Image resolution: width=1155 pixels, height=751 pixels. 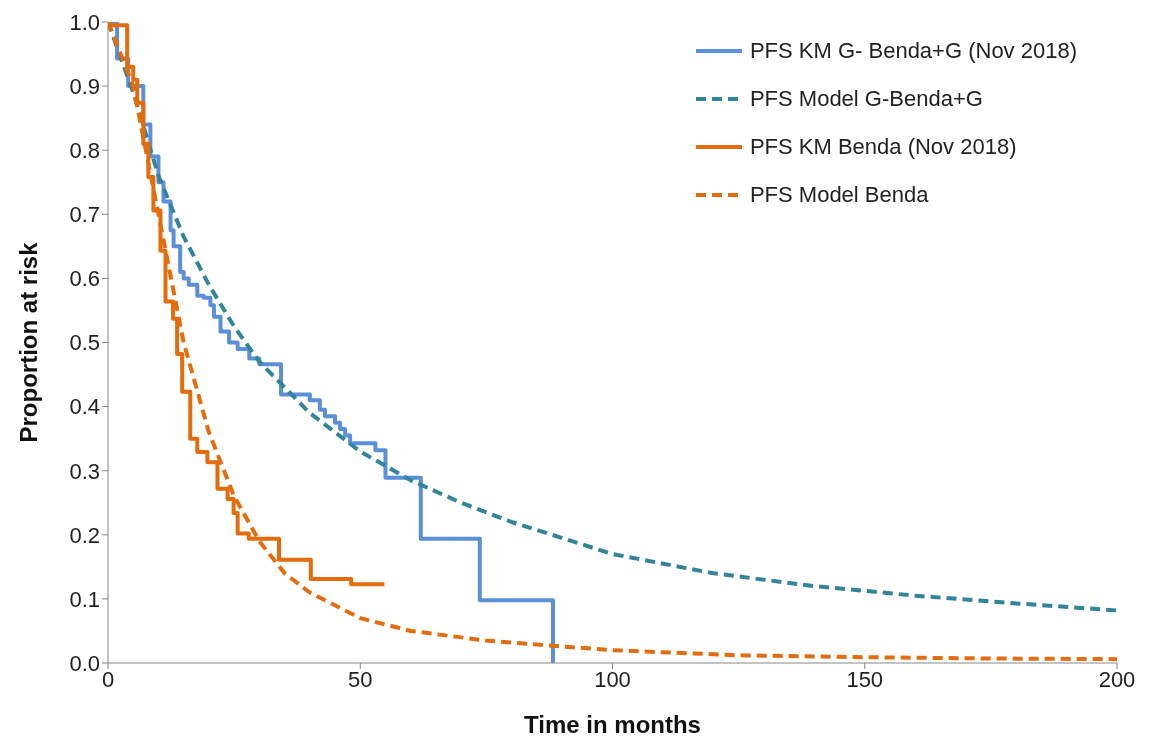 I want to click on x-tick-label: 200, so click(x=1117, y=679).